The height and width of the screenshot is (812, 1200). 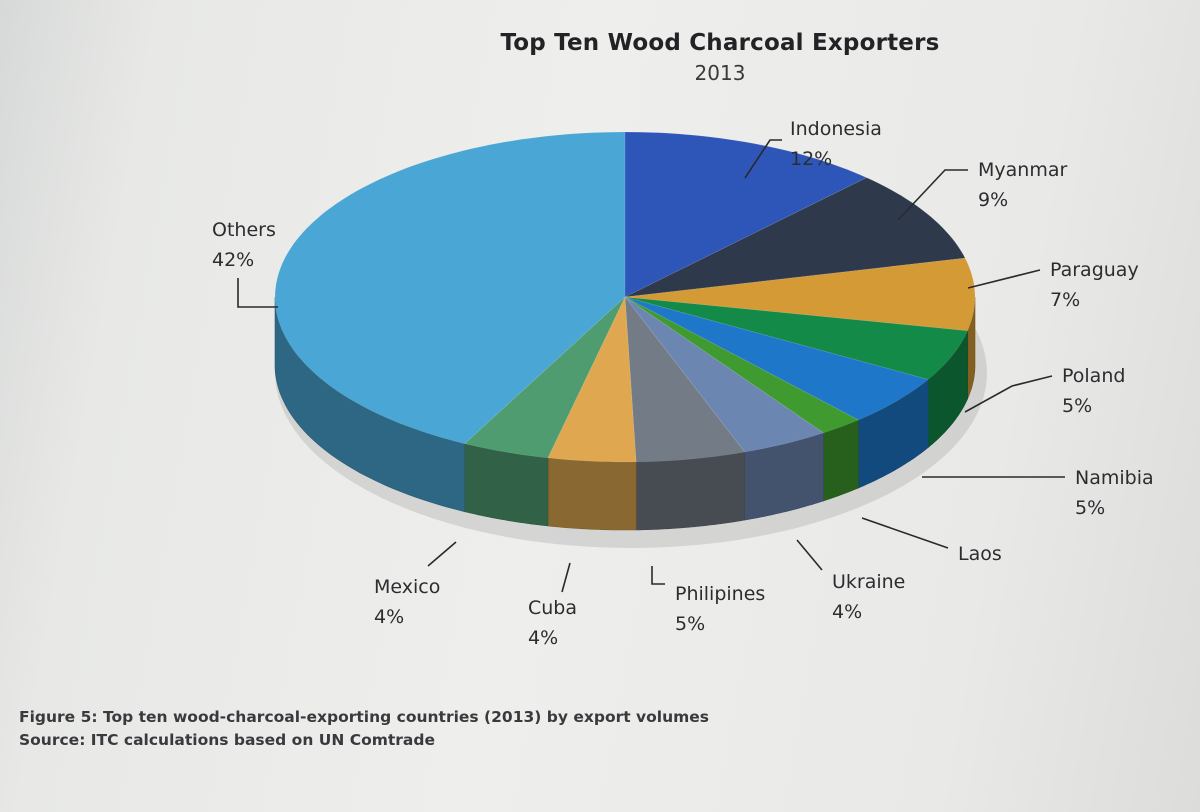 What do you see at coordinates (592, 379) in the screenshot?
I see `pie-slice-cuba` at bounding box center [592, 379].